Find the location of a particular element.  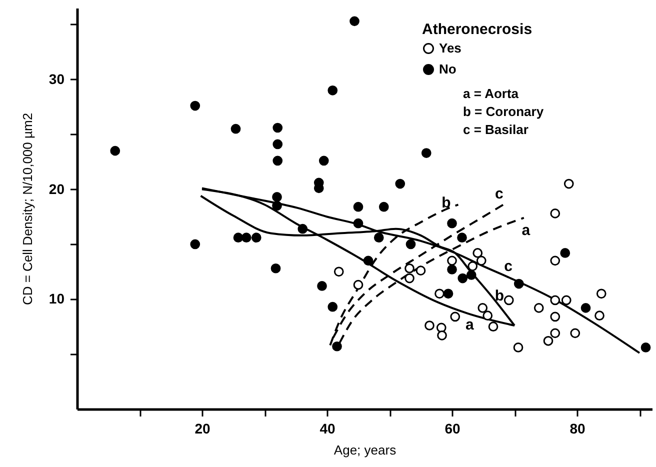

y-axis-title: CD = Cell Density; N/10,000 µm2 is located at coordinates (27, 209).